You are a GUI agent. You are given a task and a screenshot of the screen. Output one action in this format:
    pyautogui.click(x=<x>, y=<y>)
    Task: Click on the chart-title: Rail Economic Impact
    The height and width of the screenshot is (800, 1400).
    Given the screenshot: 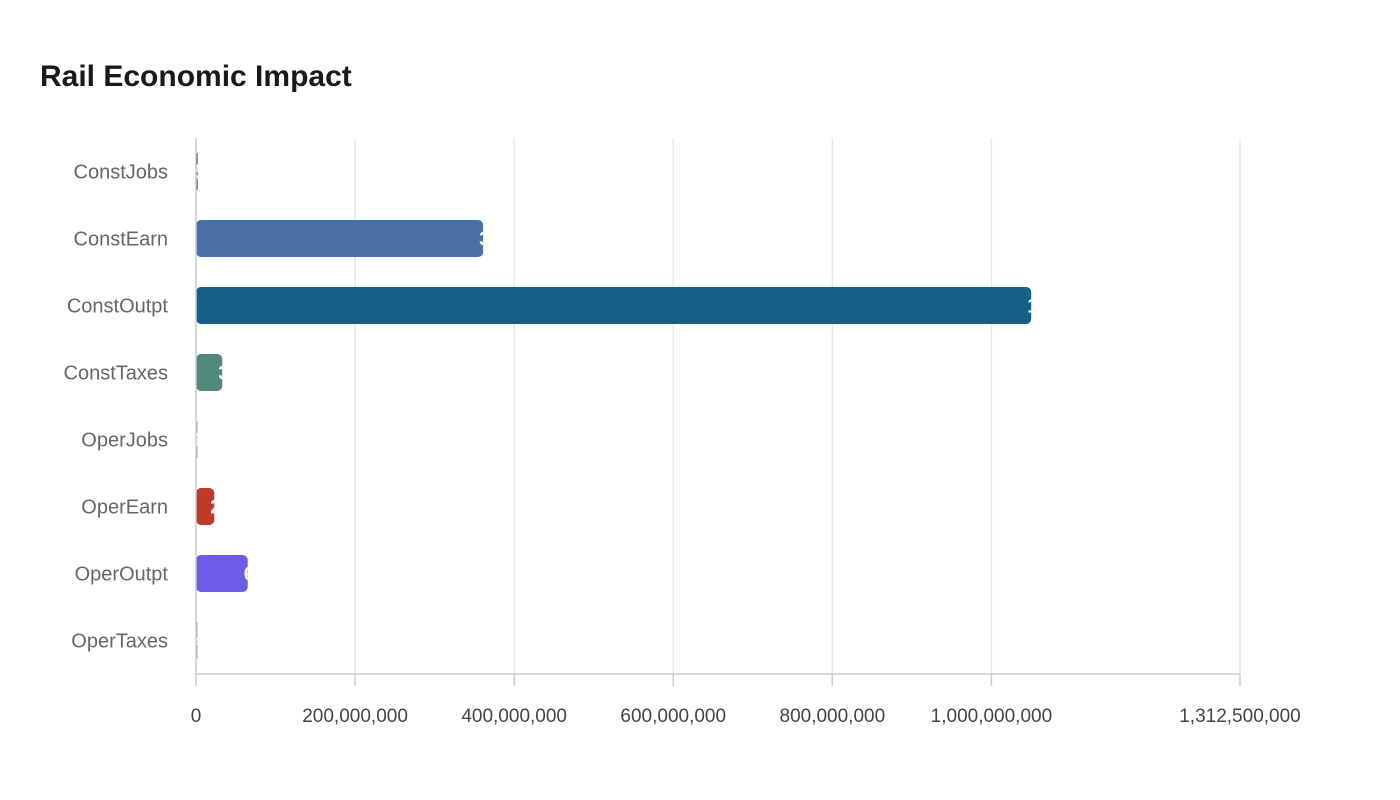 What is the action you would take?
    pyautogui.click(x=196, y=76)
    